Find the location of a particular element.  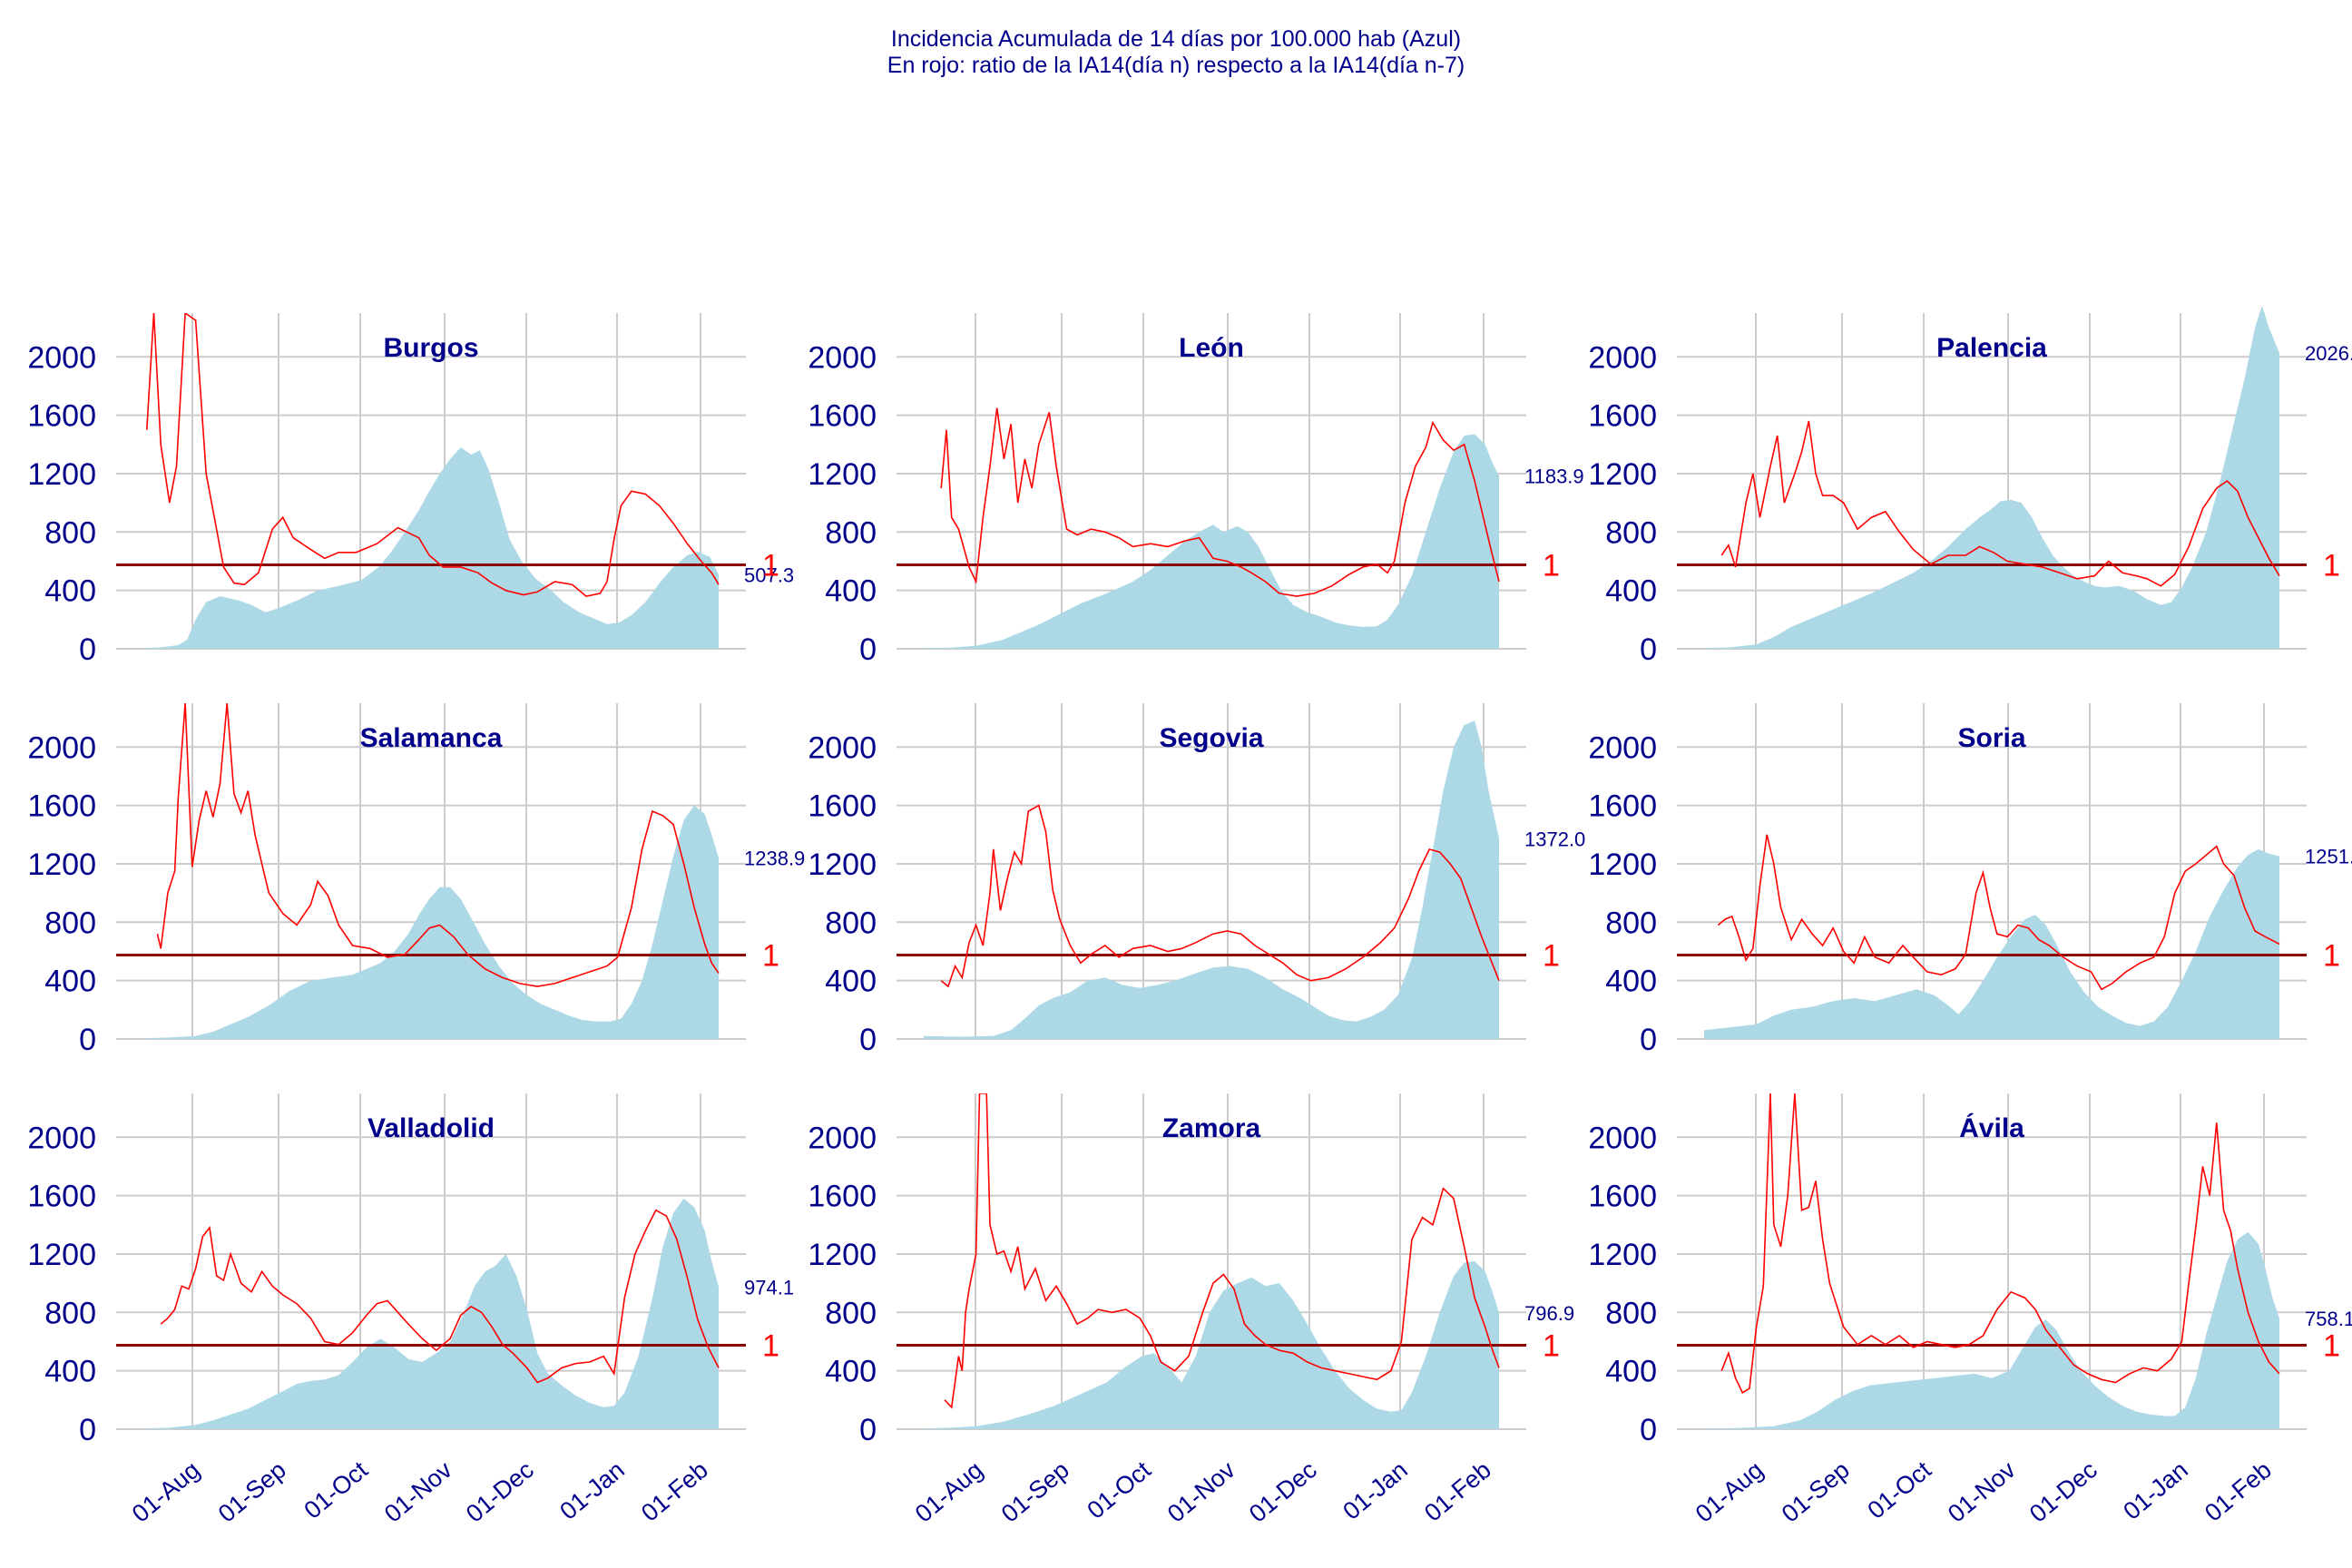

end-value-label: 1238.9 is located at coordinates (774, 859).